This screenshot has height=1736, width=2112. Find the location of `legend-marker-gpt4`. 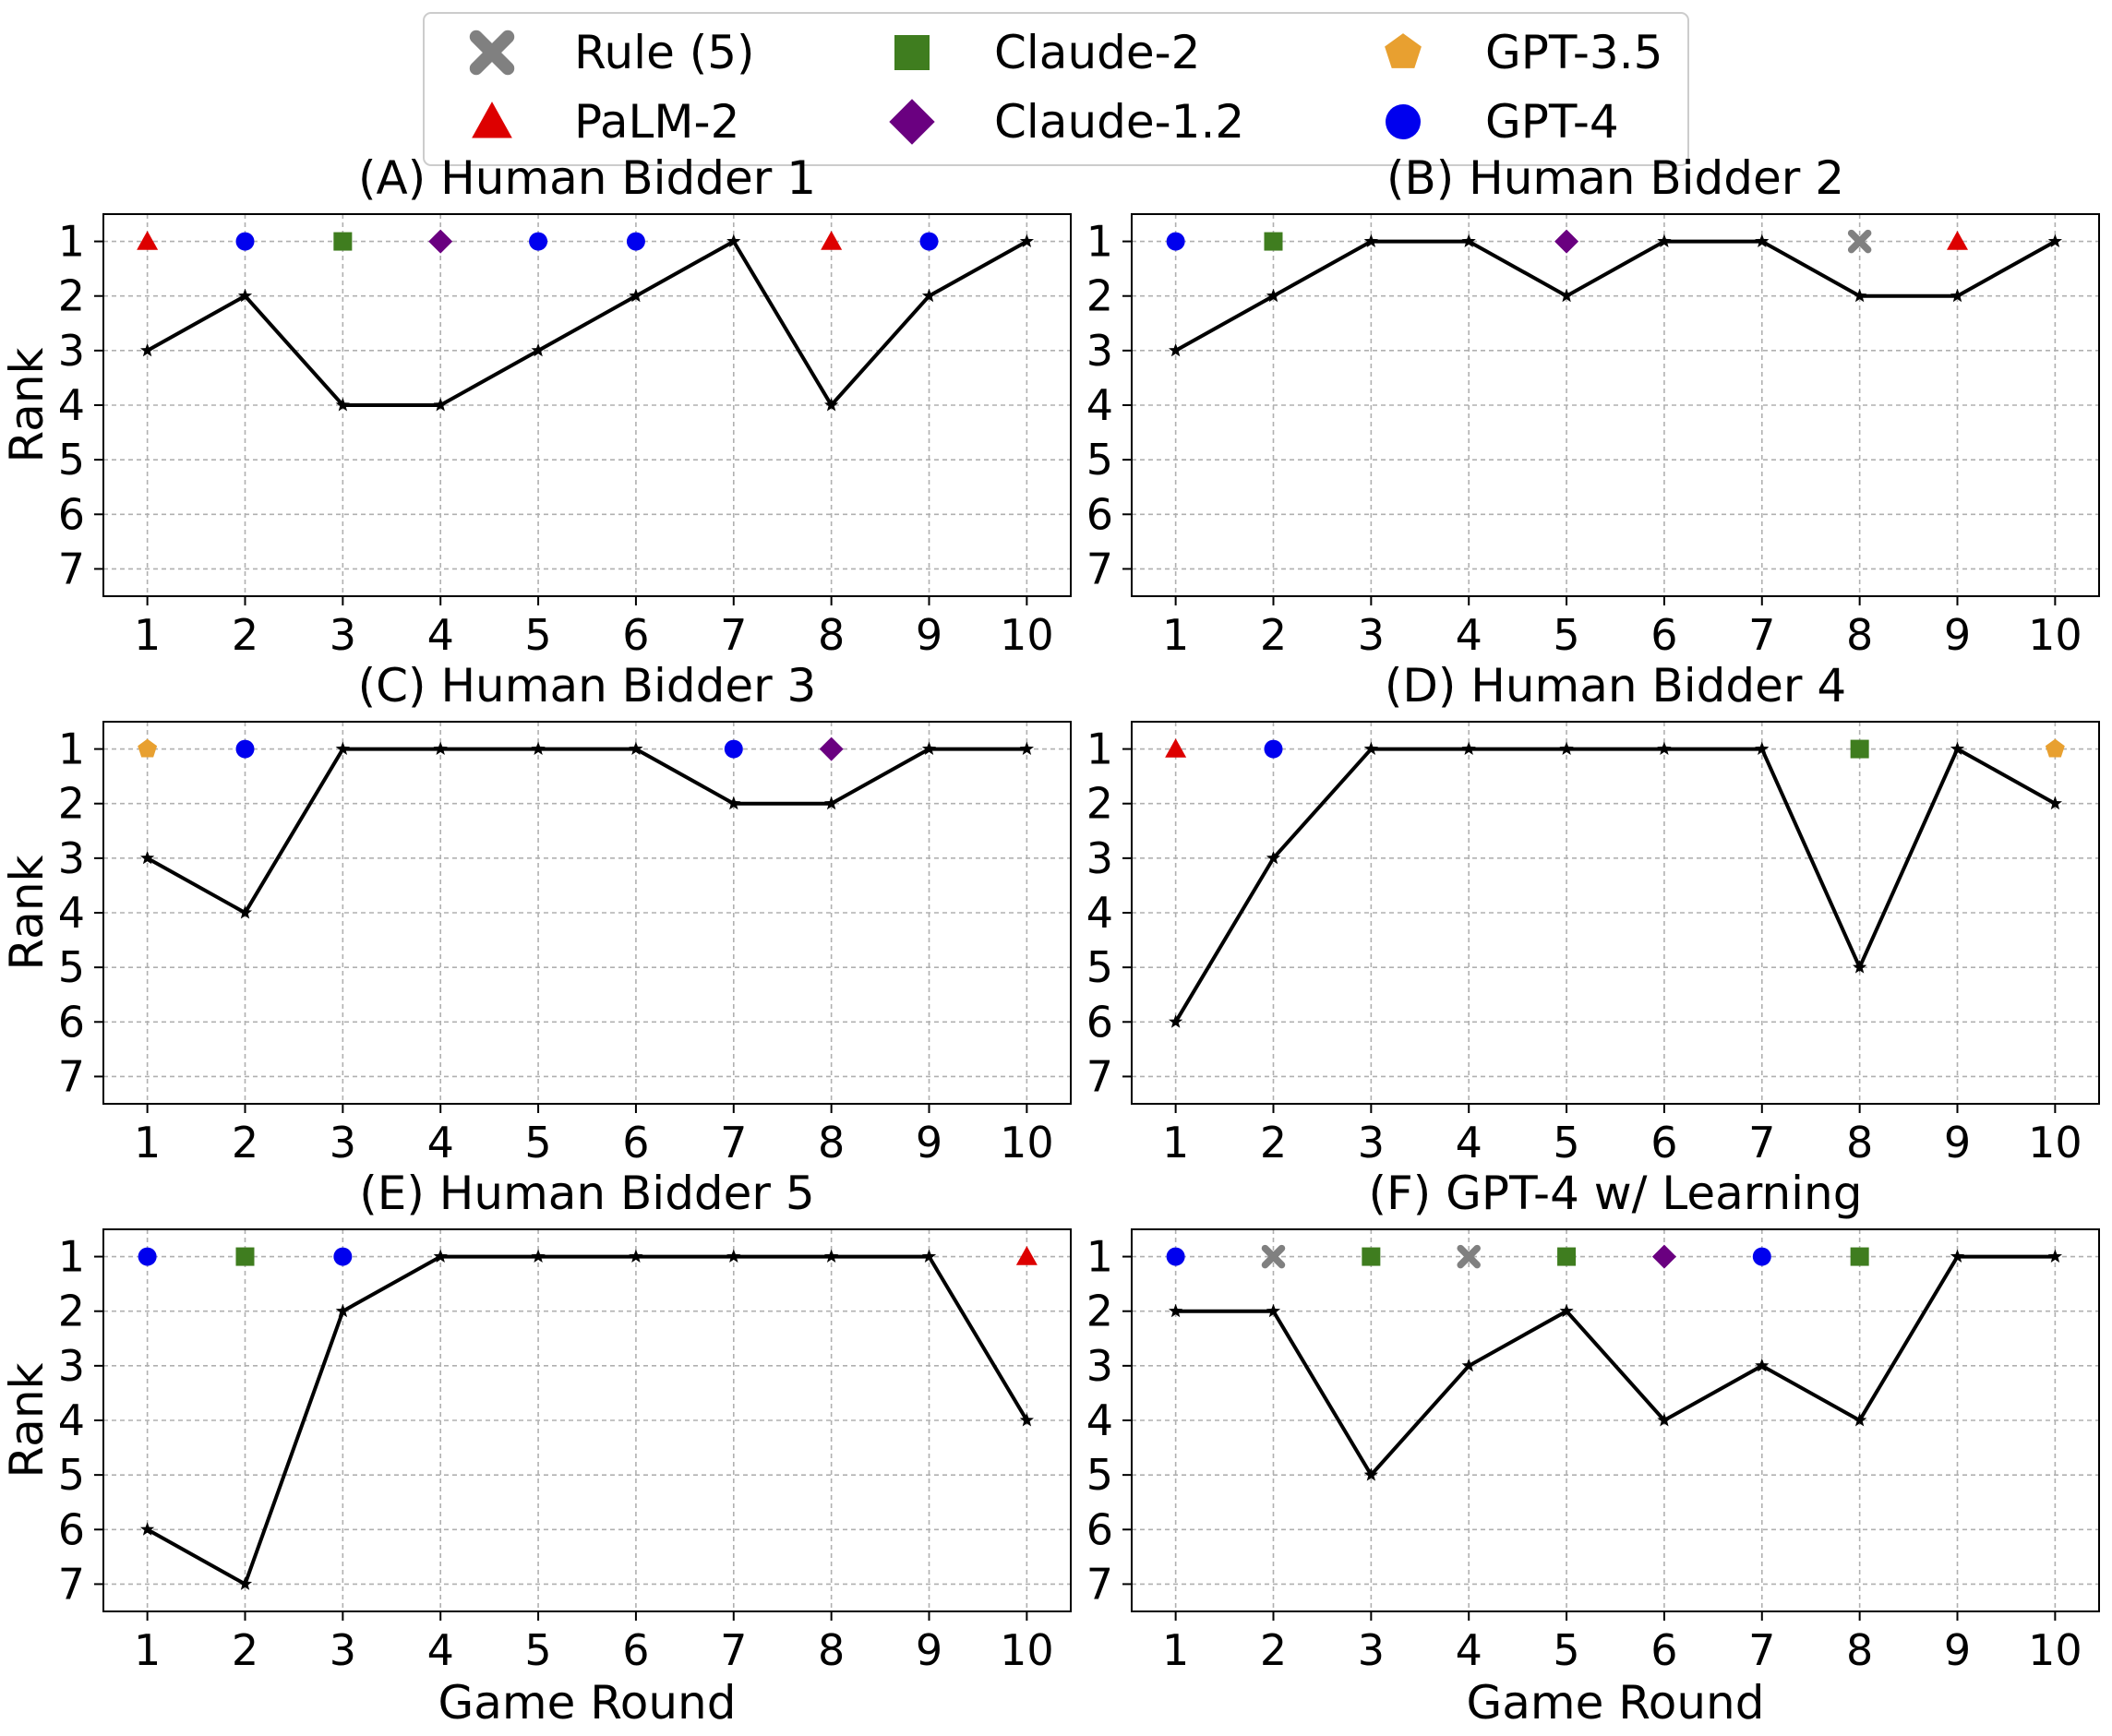

legend-marker-gpt4 is located at coordinates (1403, 122).